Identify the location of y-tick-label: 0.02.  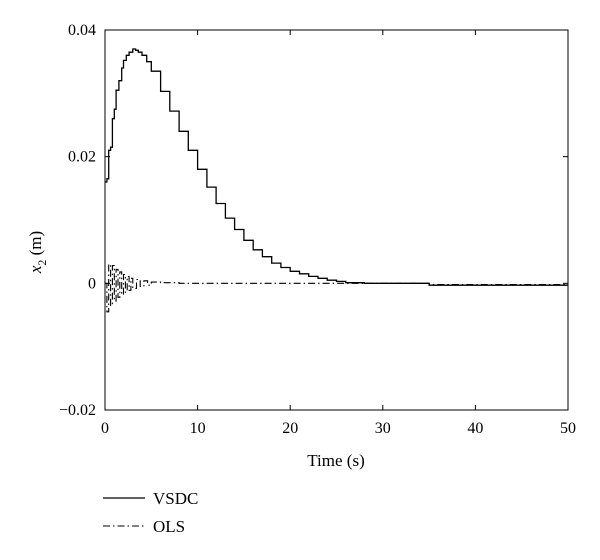
(82, 157).